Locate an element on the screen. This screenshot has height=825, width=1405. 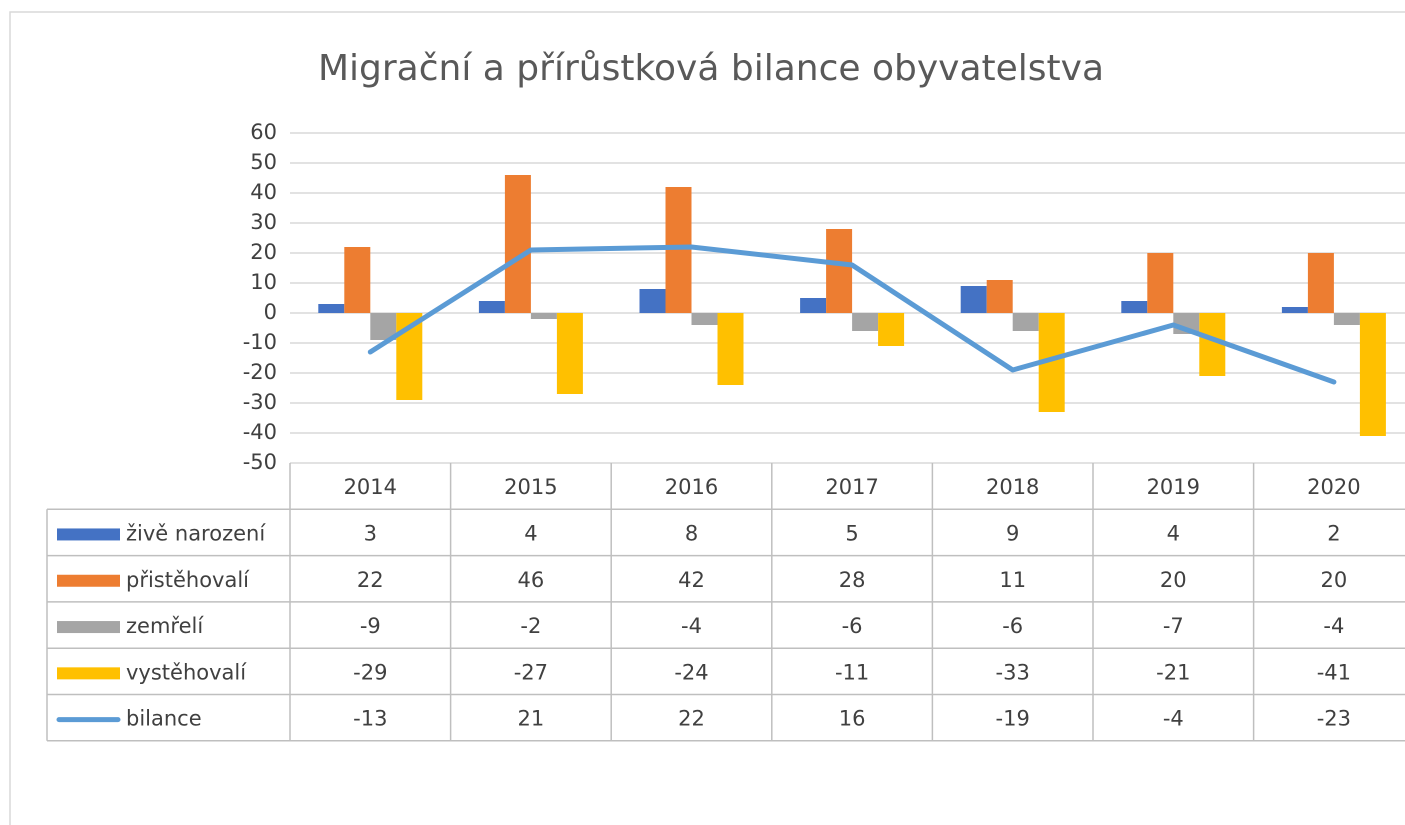
y-tick-label: 0 is located at coordinates (270, 312).